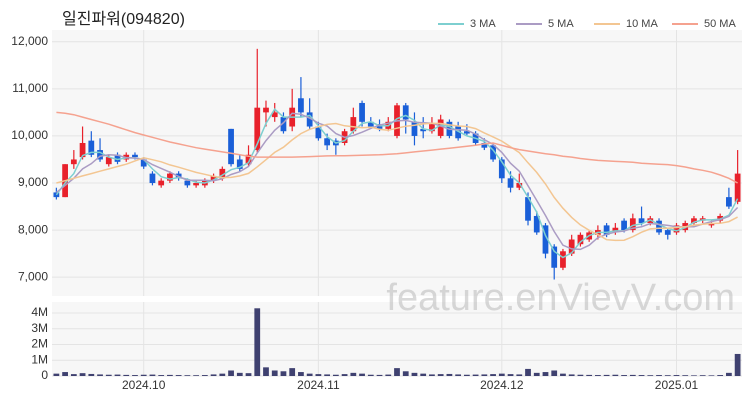 The width and height of the screenshot is (750, 400). I want to click on legend-label: 3 MA, so click(483, 24).